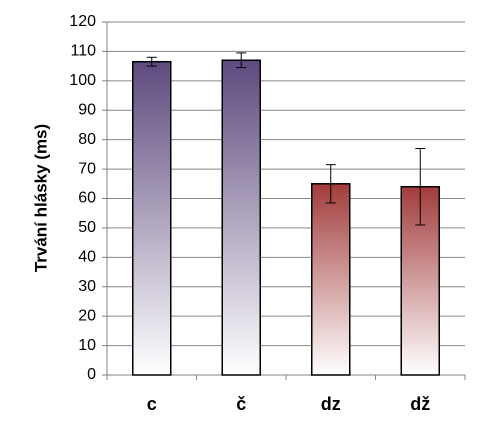  Describe the element at coordinates (83, 51) in the screenshot. I see `y-tick-label: 110` at that location.